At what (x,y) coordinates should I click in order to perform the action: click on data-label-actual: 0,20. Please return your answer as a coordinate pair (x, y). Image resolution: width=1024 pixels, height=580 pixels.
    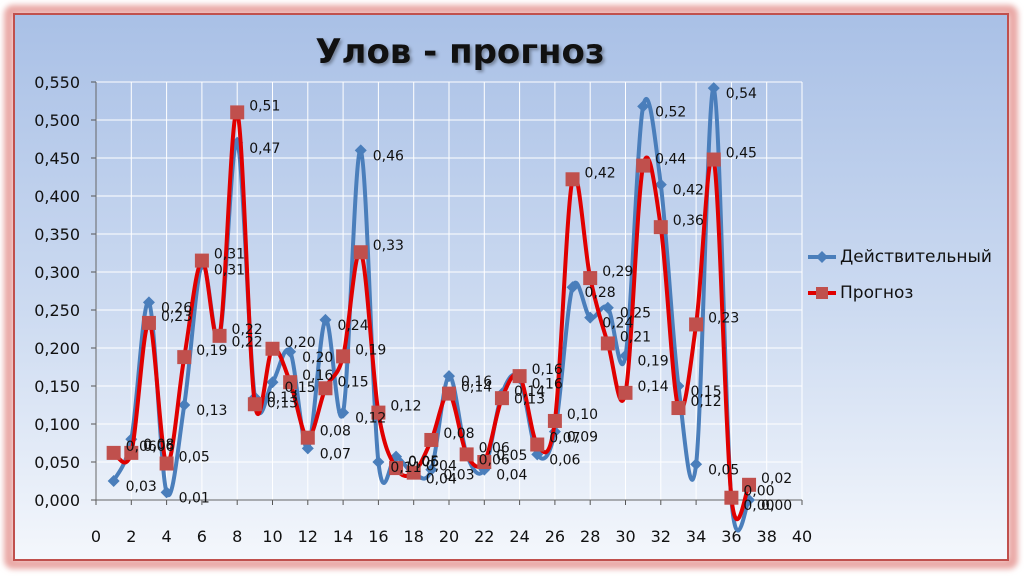
    Looking at the image, I should click on (317, 358).